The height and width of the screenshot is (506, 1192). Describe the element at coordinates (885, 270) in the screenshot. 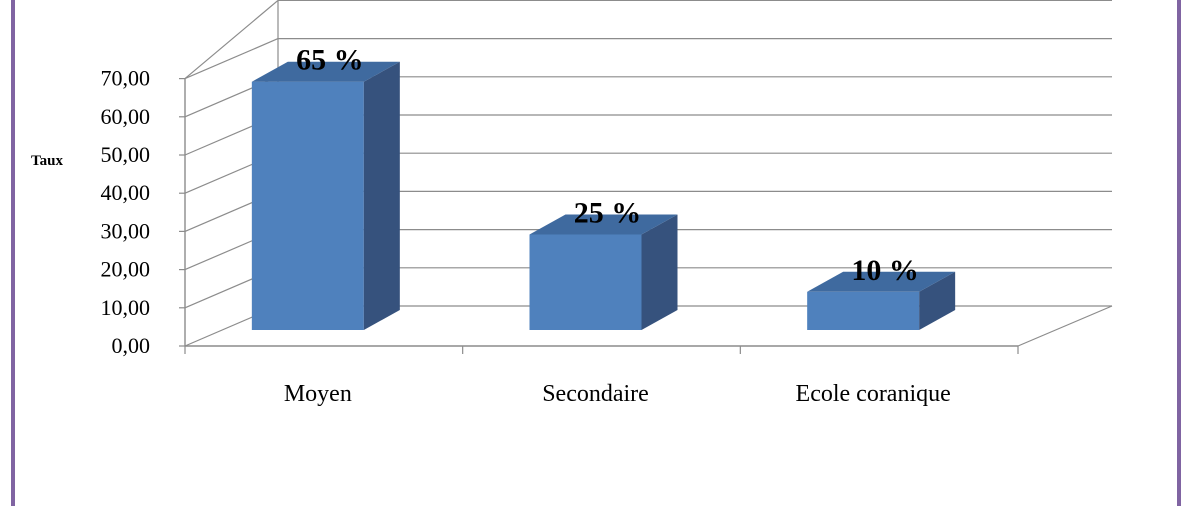

I see `data-label: 10 %` at that location.